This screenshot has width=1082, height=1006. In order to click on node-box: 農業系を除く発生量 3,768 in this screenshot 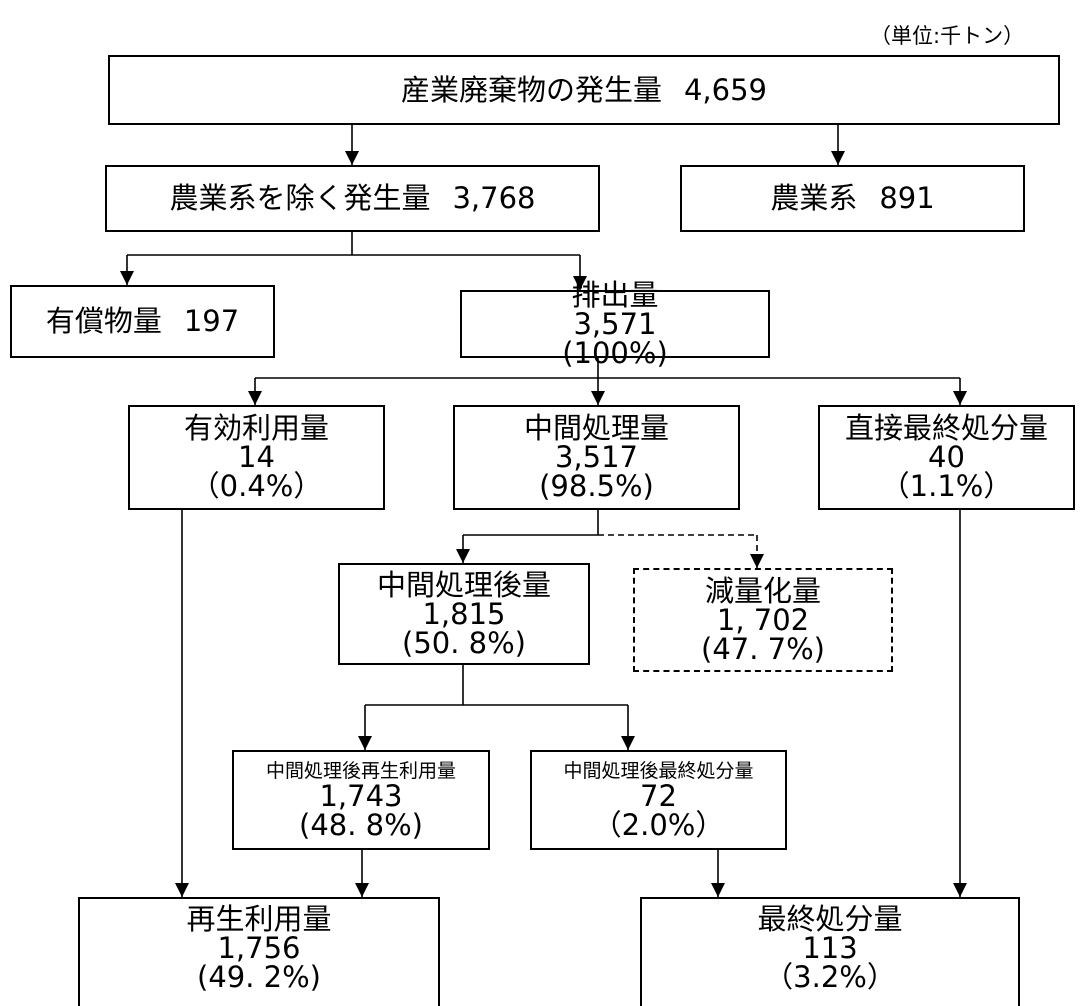, I will do `click(352, 198)`.